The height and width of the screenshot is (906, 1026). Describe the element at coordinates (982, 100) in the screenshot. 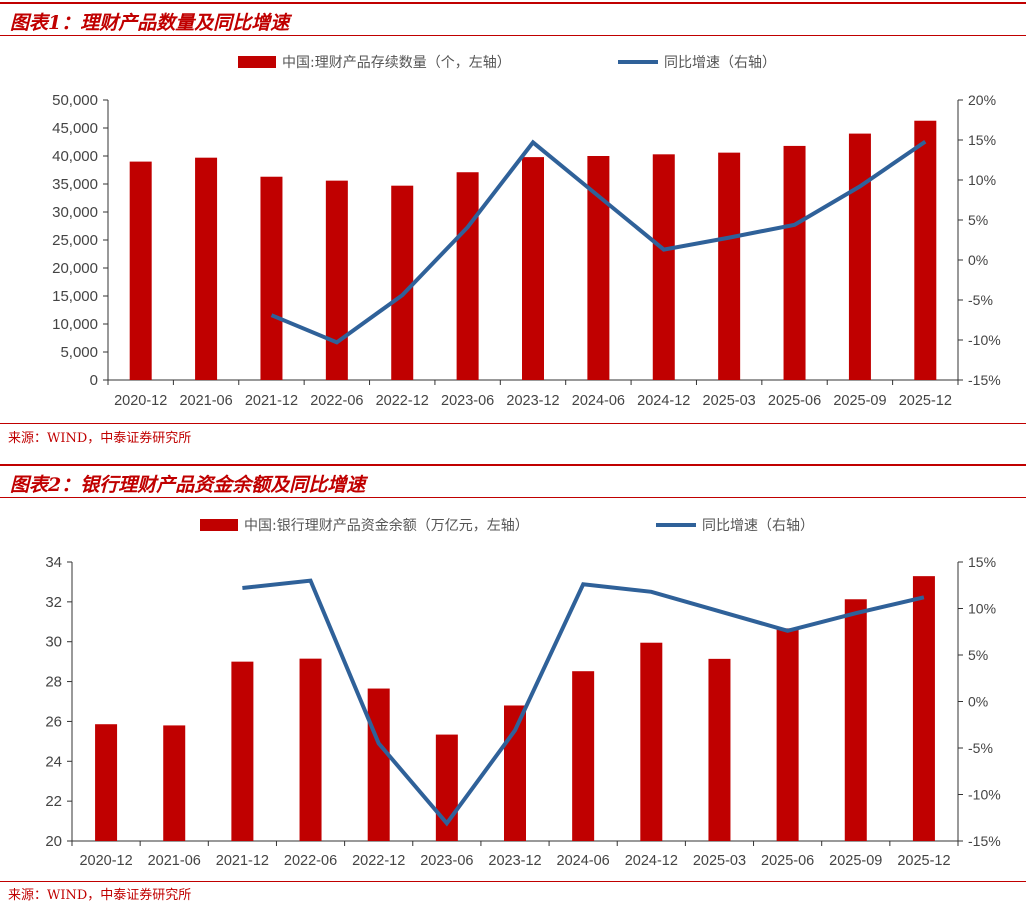

I see `right-tick-label: 20%` at that location.